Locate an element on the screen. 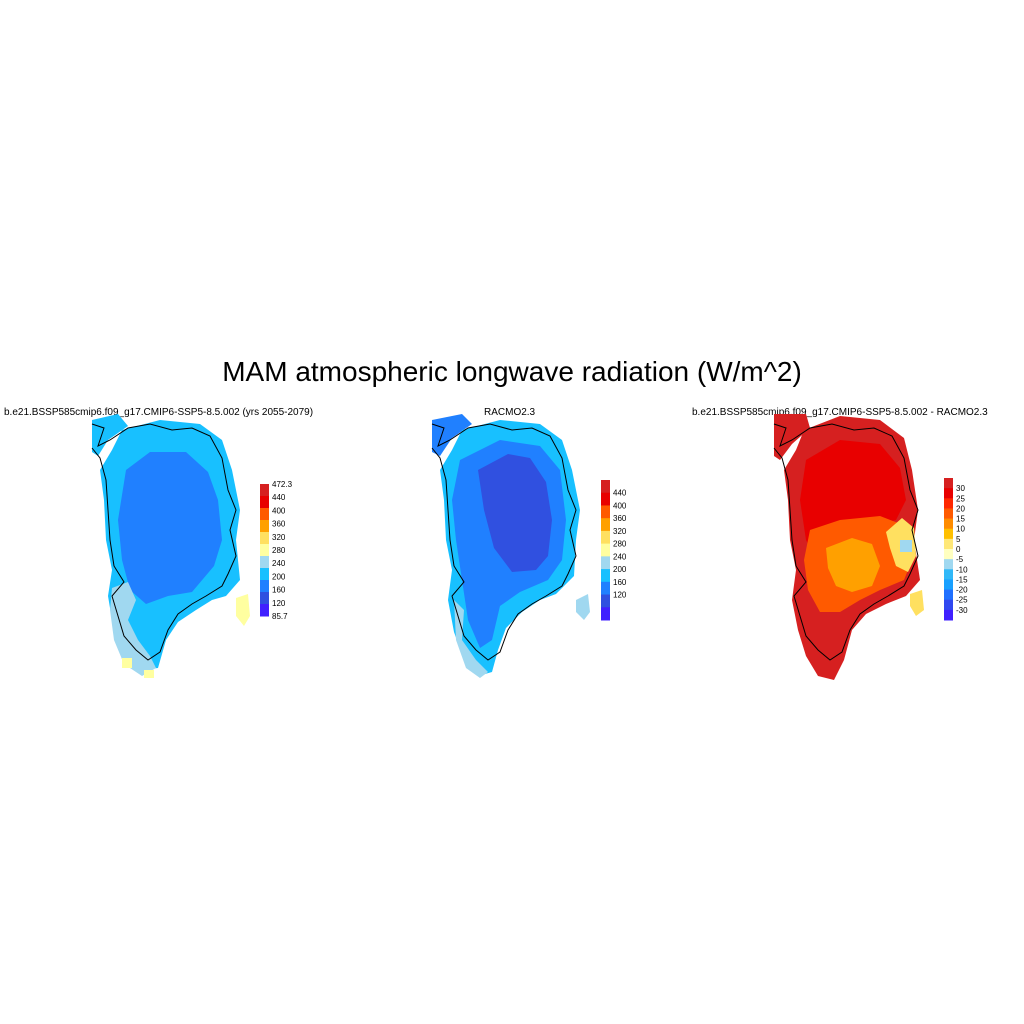  panel-3-amber-field is located at coordinates (853, 565).